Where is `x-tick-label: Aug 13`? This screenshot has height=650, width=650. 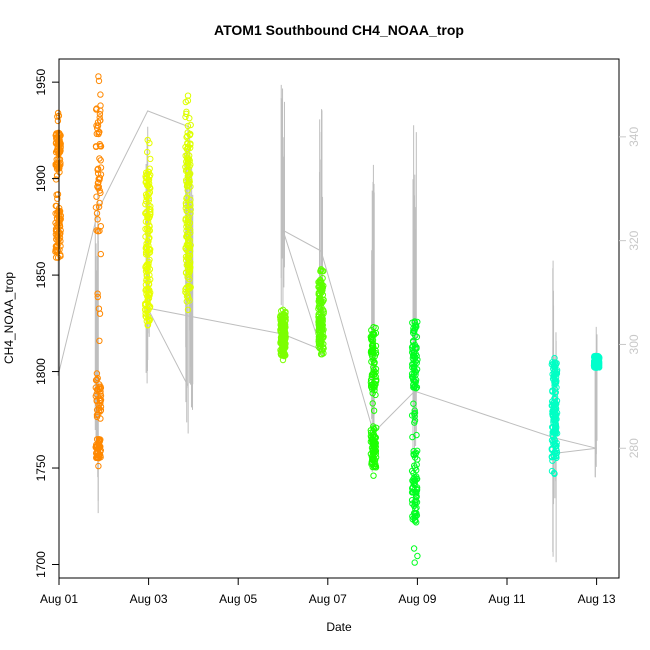 x-tick-label: Aug 13 is located at coordinates (597, 599).